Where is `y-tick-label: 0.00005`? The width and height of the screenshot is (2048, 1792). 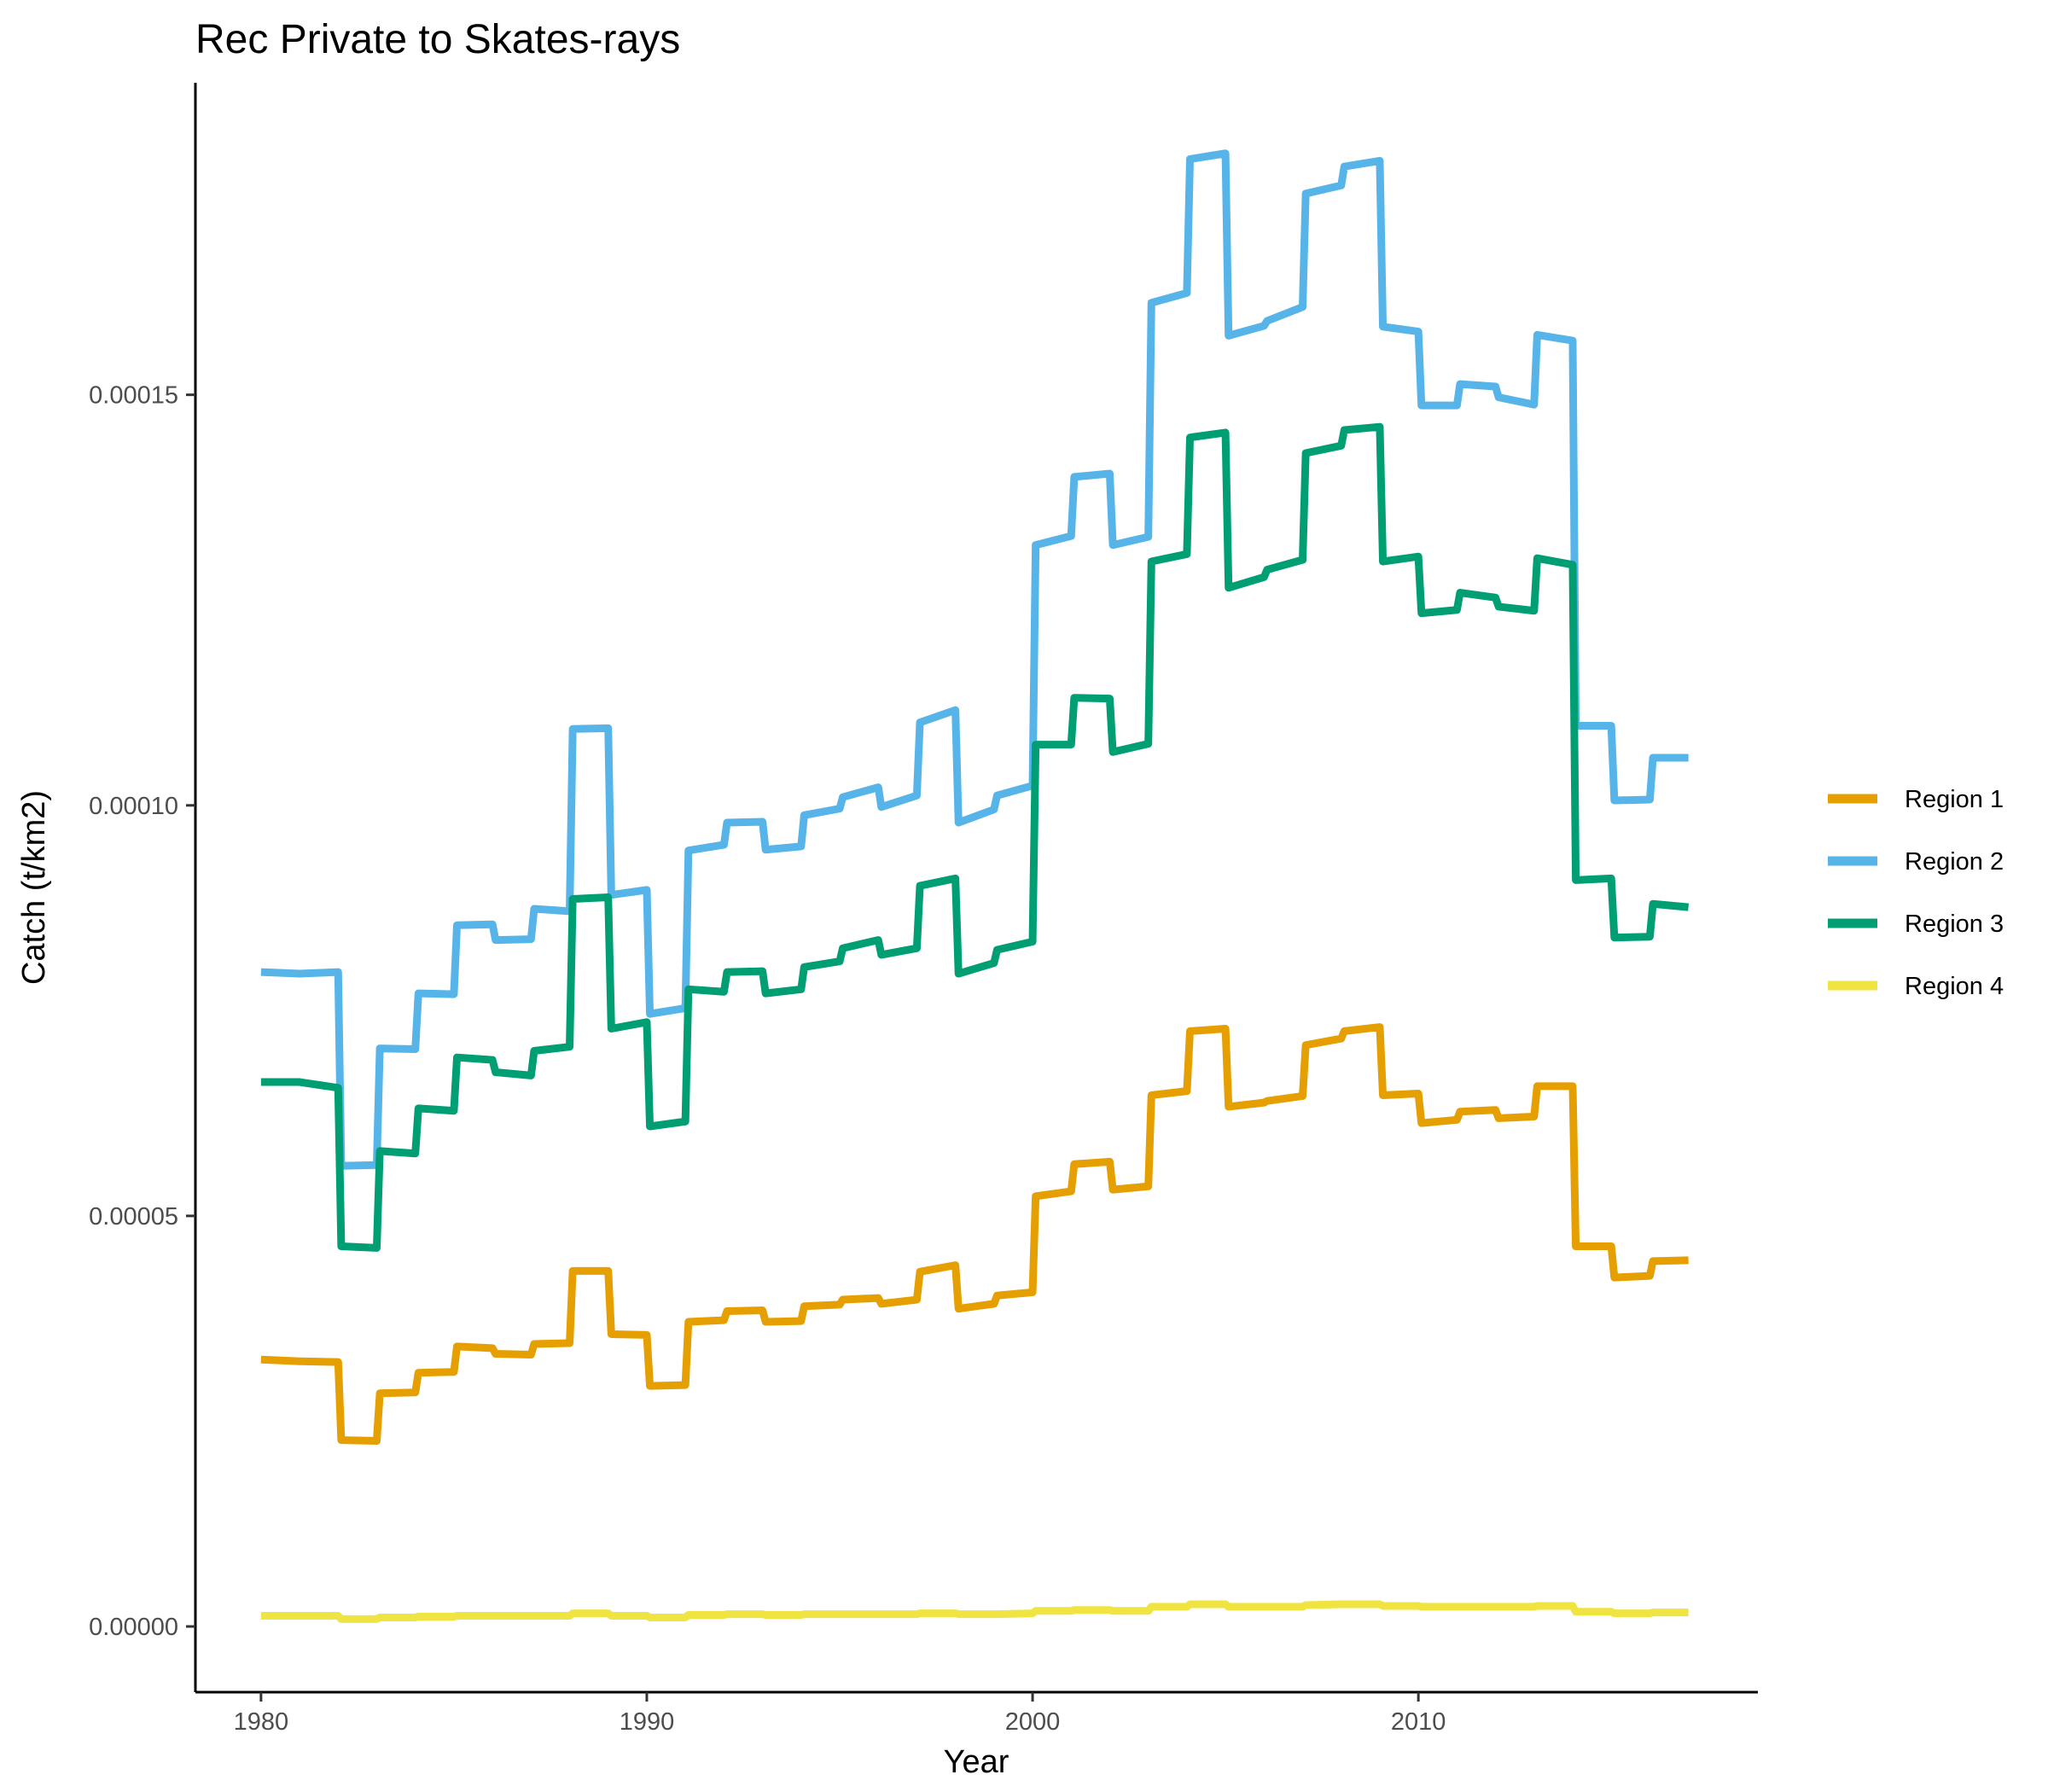 y-tick-label: 0.00005 is located at coordinates (133, 1217).